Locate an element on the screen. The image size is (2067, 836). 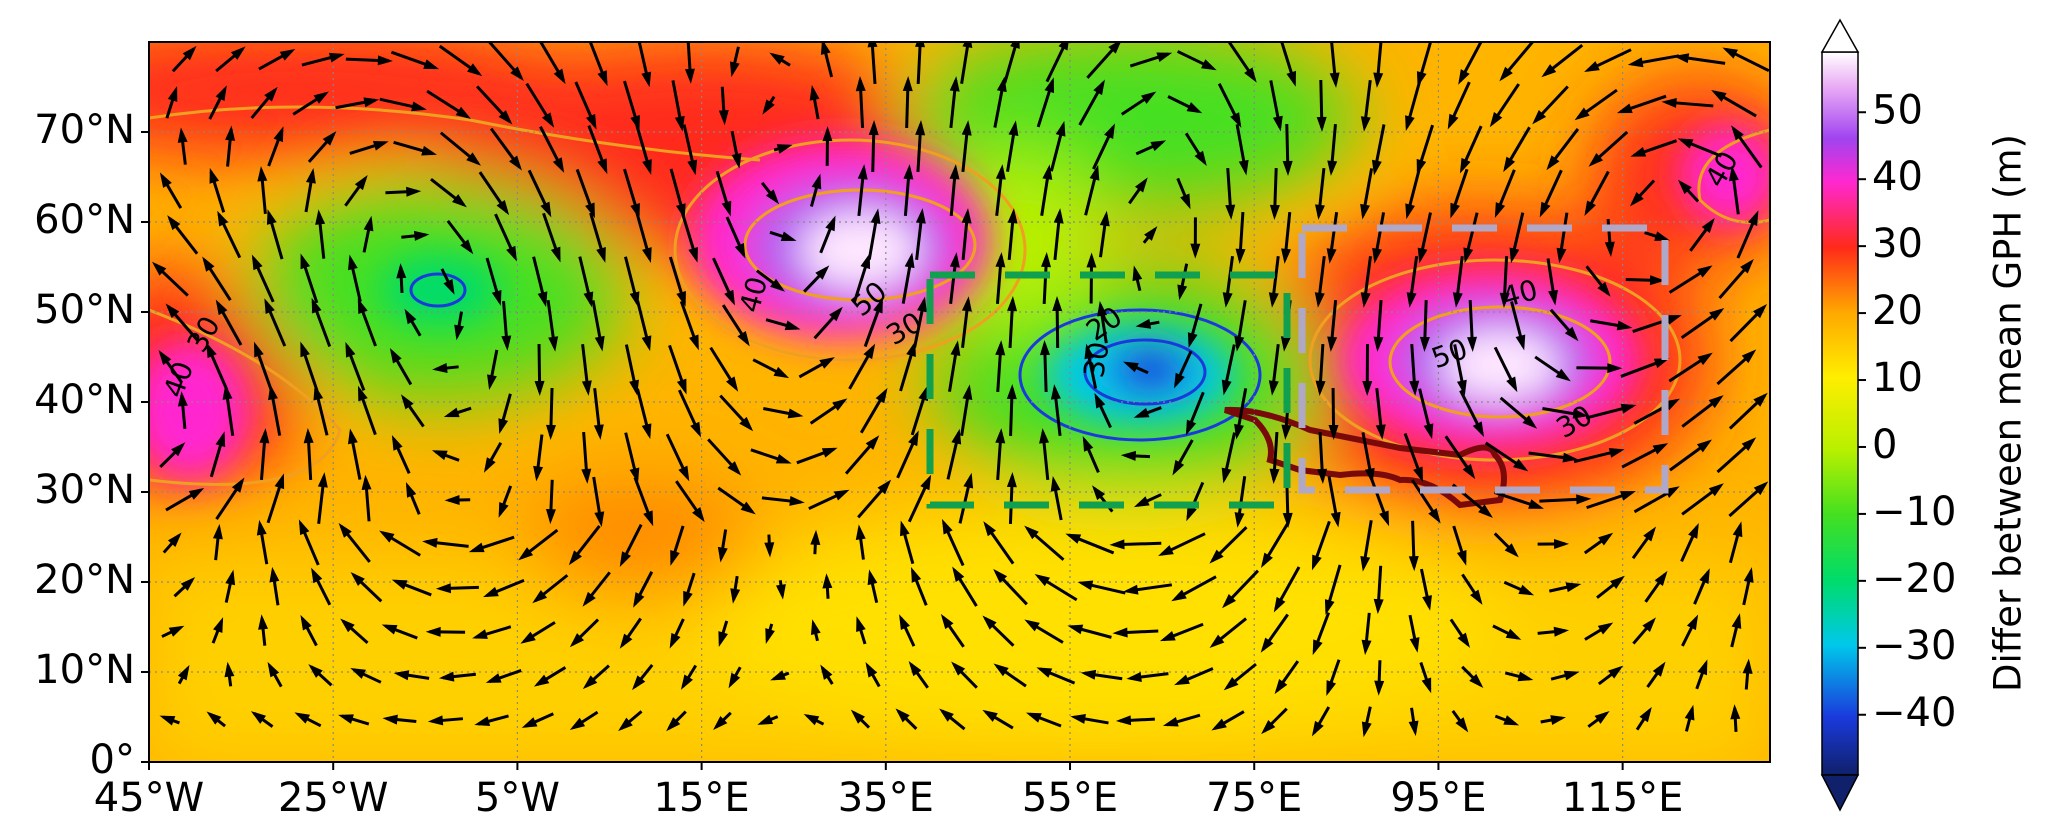
x-tick-label: 95°E is located at coordinates (1438, 798).